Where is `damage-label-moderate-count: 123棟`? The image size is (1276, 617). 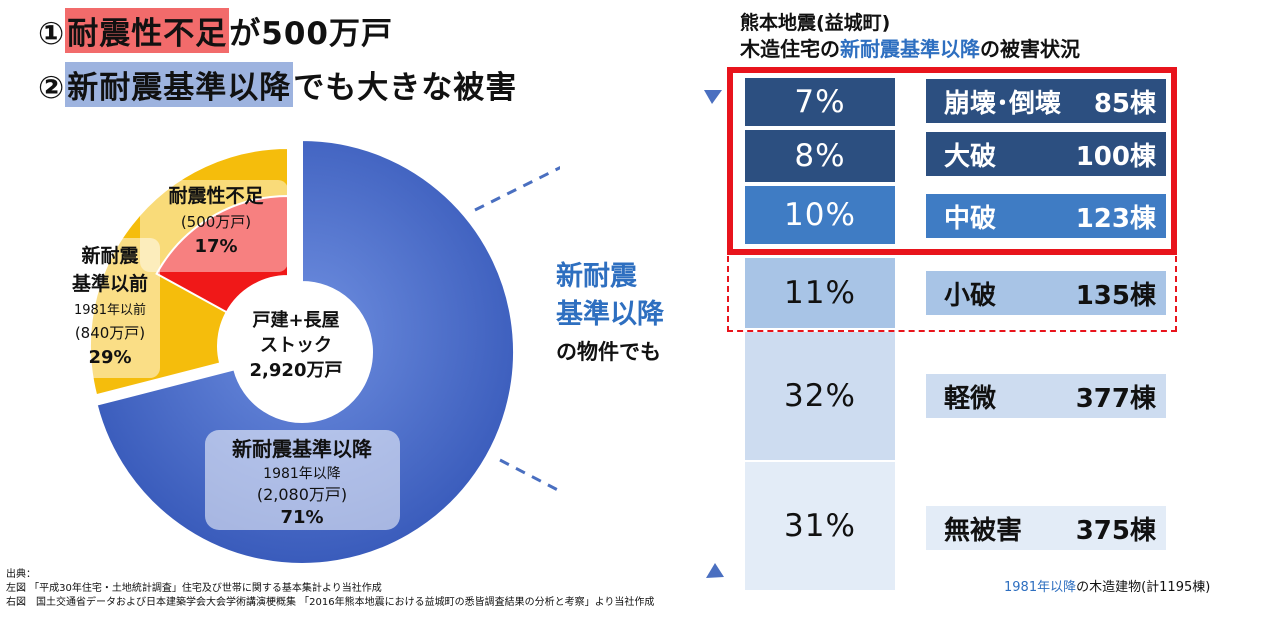 damage-label-moderate-count: 123棟 is located at coordinates (1115, 218).